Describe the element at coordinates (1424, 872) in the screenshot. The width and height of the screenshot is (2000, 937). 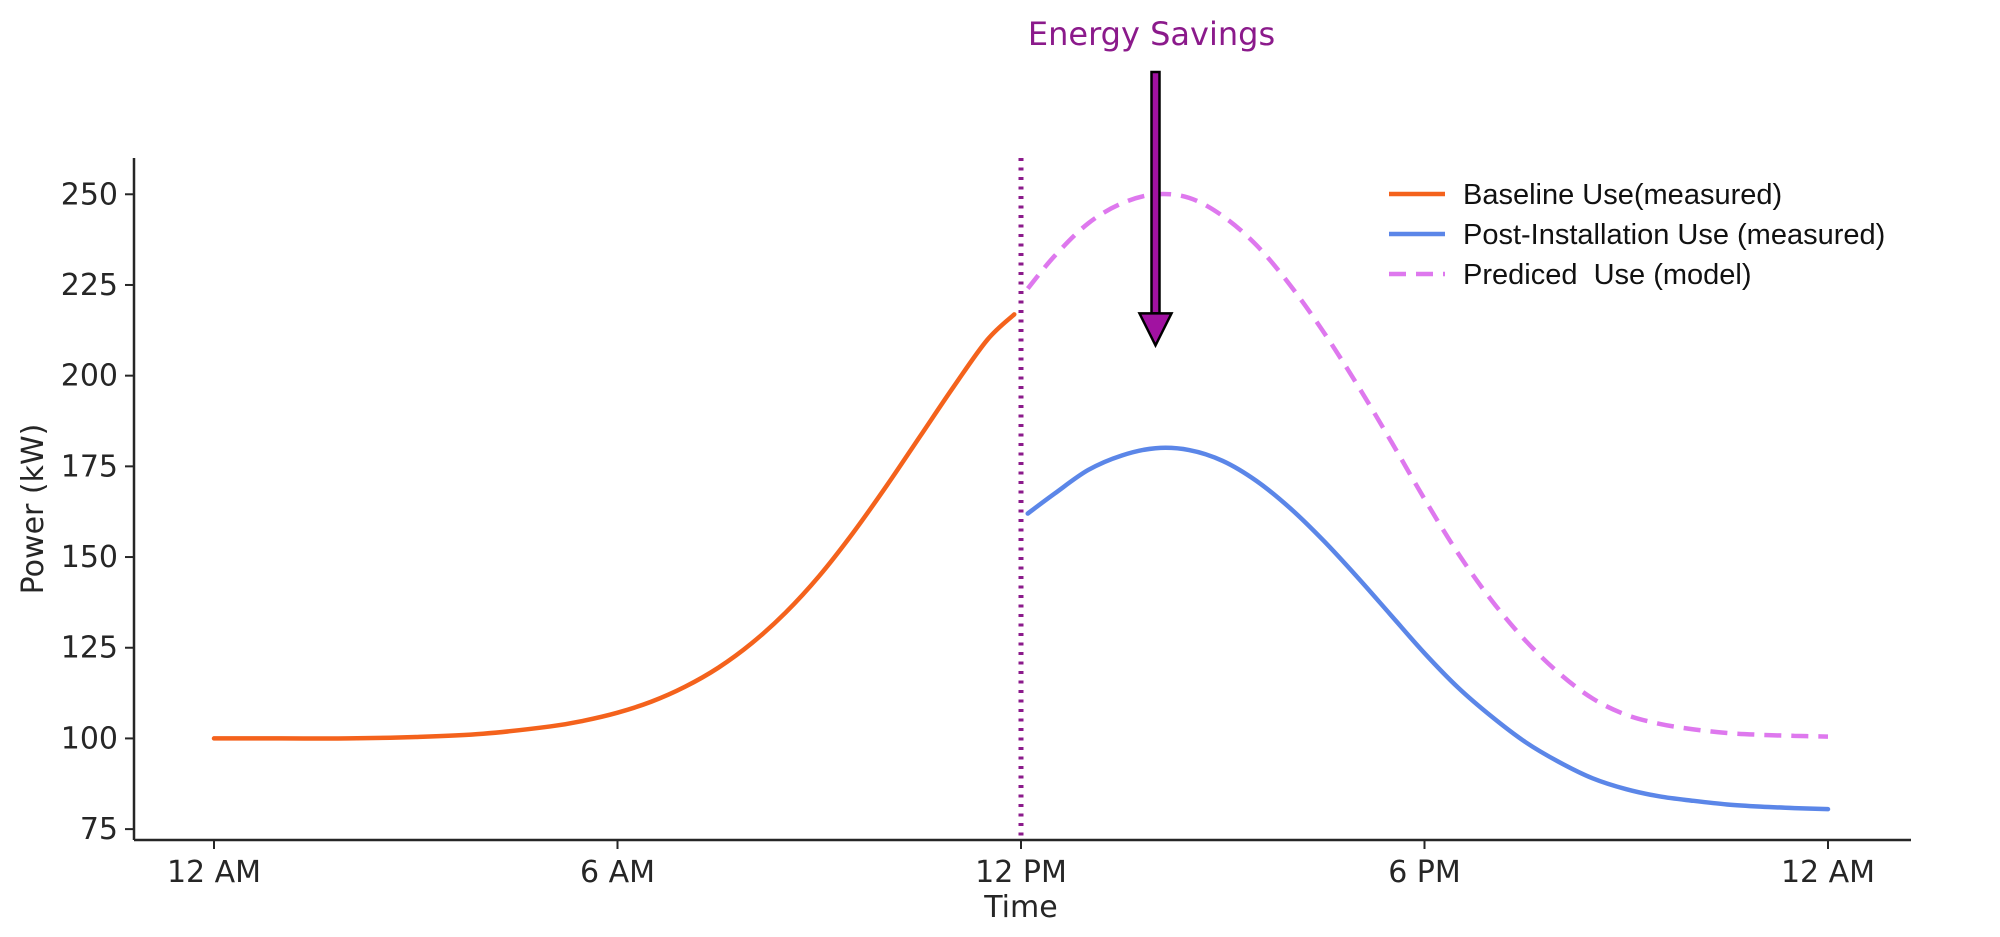
I see `x-tick-label: 6 PM` at that location.